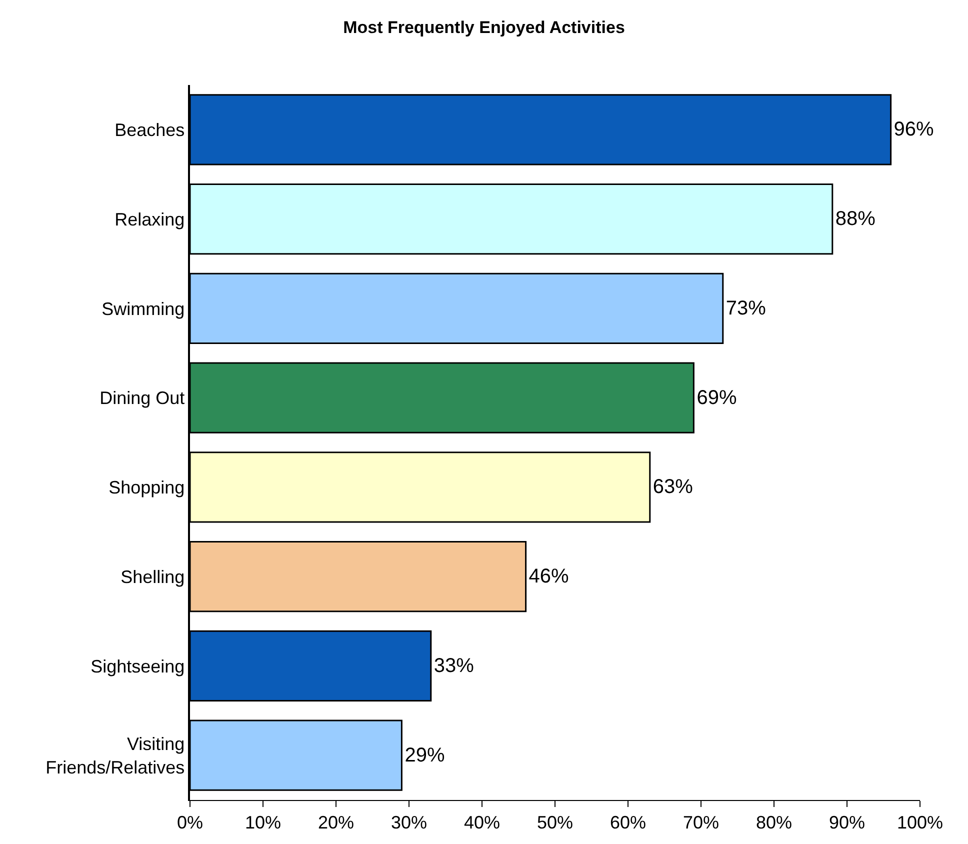 The image size is (968, 844). What do you see at coordinates (142, 398) in the screenshot?
I see `y-tick-label: Dining Out` at bounding box center [142, 398].